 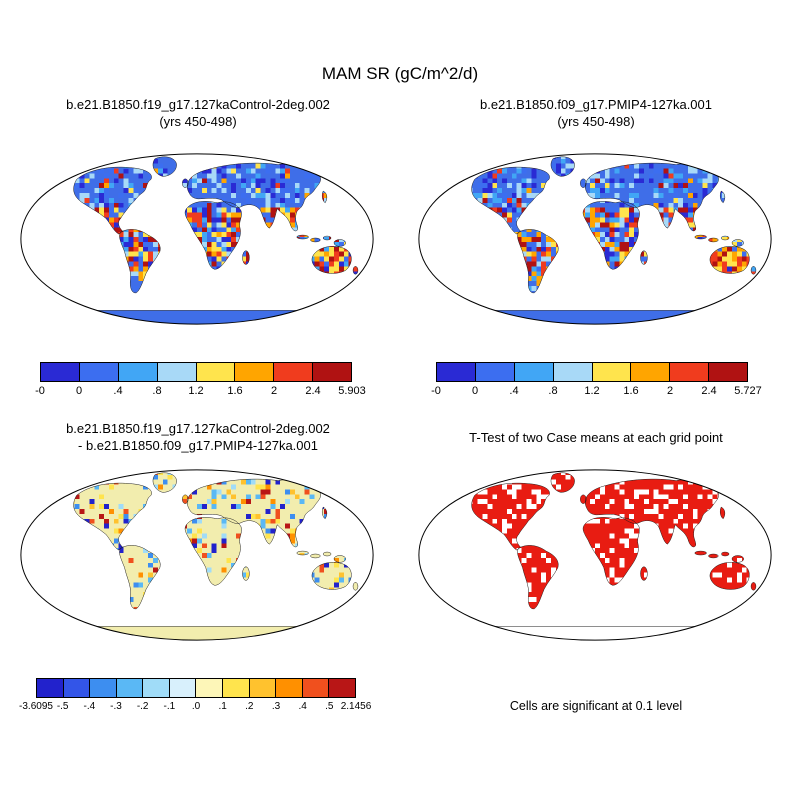 I want to click on colorbar-tick-label: .5, so click(x=329, y=706).